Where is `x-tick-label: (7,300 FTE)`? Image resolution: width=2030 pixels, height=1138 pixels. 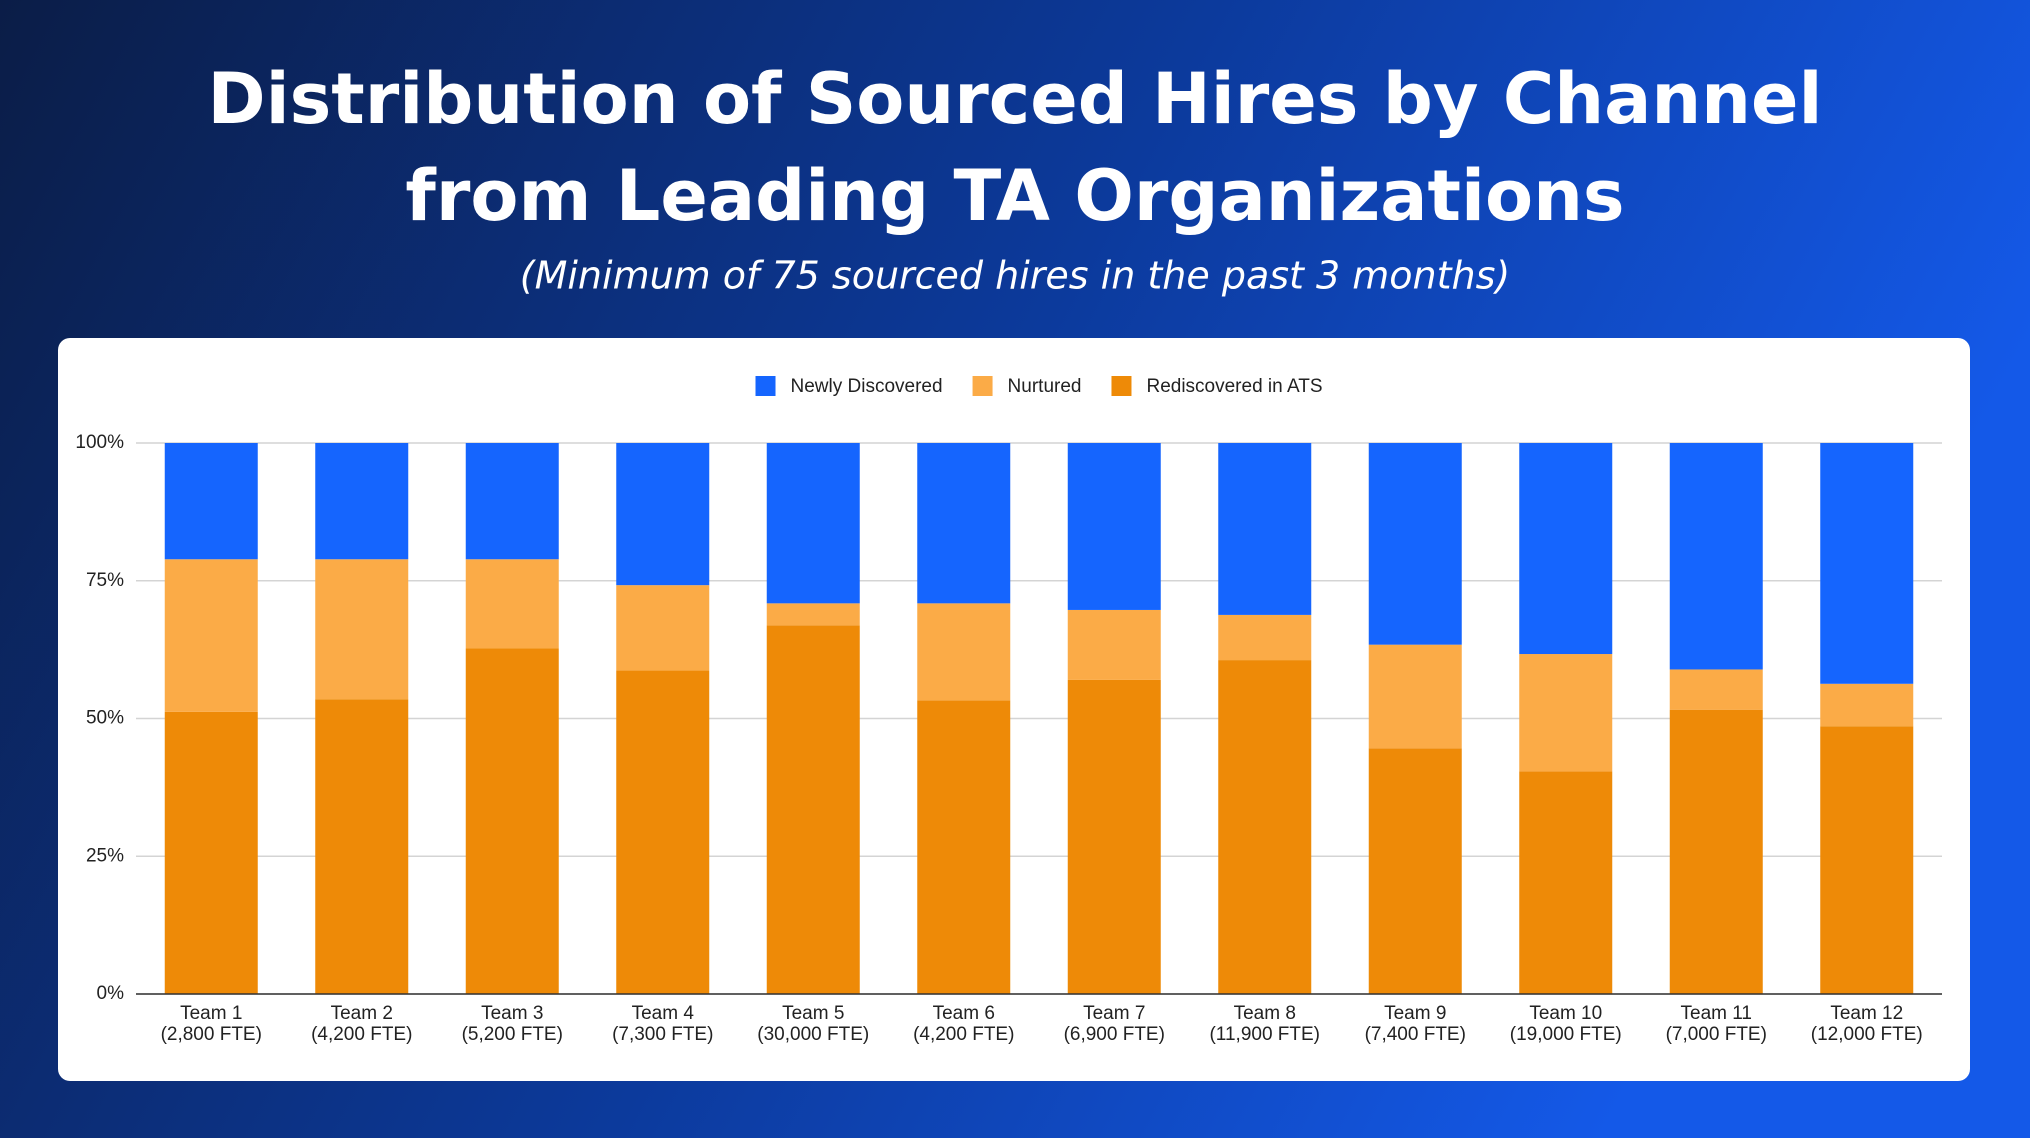 x-tick-label: (7,300 FTE) is located at coordinates (662, 1034).